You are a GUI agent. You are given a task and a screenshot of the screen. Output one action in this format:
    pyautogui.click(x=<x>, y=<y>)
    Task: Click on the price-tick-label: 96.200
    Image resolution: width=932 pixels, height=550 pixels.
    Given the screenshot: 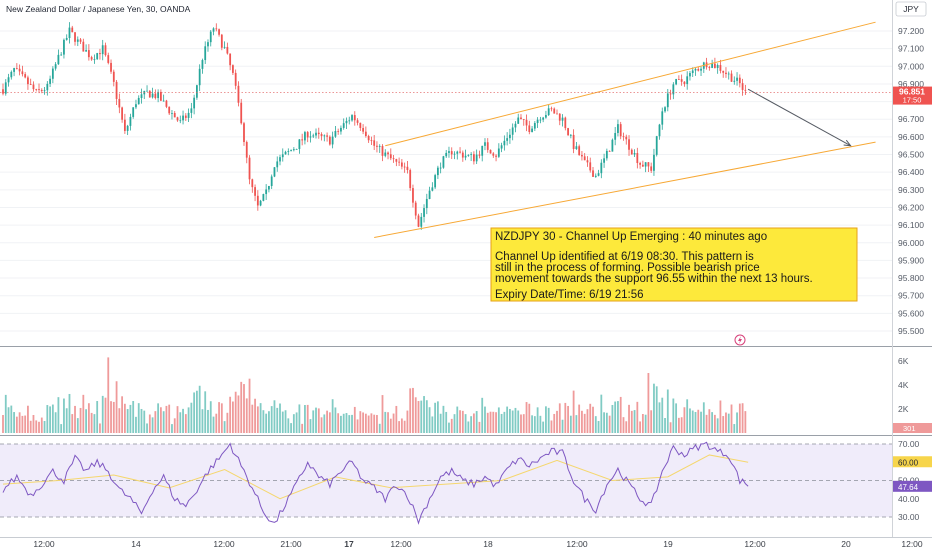 What is the action you would take?
    pyautogui.click(x=911, y=207)
    